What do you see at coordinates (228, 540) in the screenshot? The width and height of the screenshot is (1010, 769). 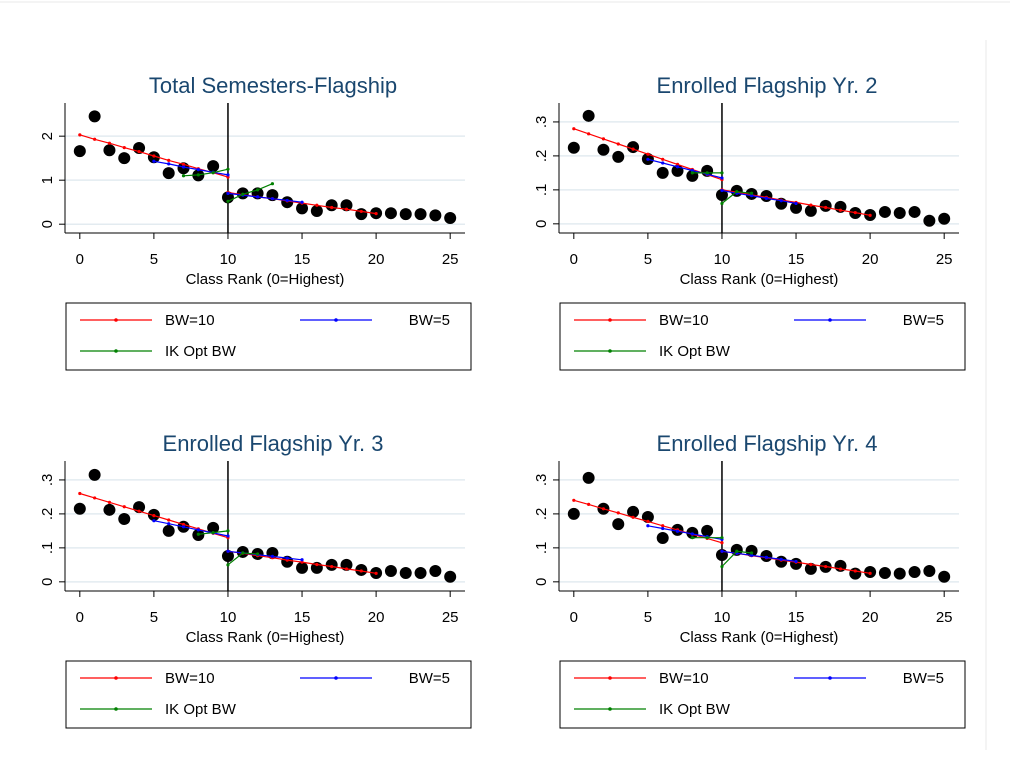 I see `fit-line` at bounding box center [228, 540].